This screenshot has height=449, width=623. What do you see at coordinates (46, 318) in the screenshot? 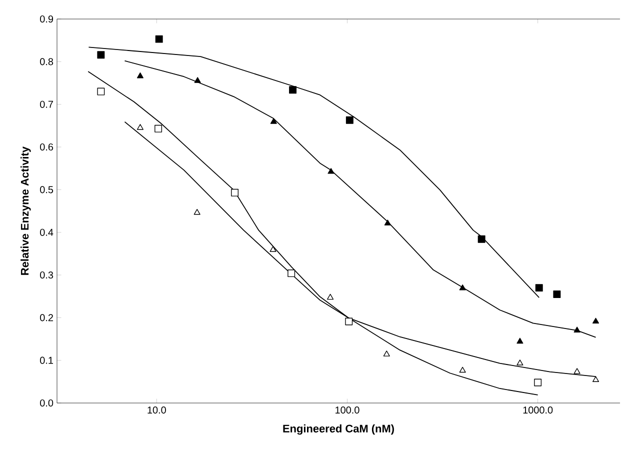
I see `y-tick-label: 0.2` at bounding box center [46, 318].